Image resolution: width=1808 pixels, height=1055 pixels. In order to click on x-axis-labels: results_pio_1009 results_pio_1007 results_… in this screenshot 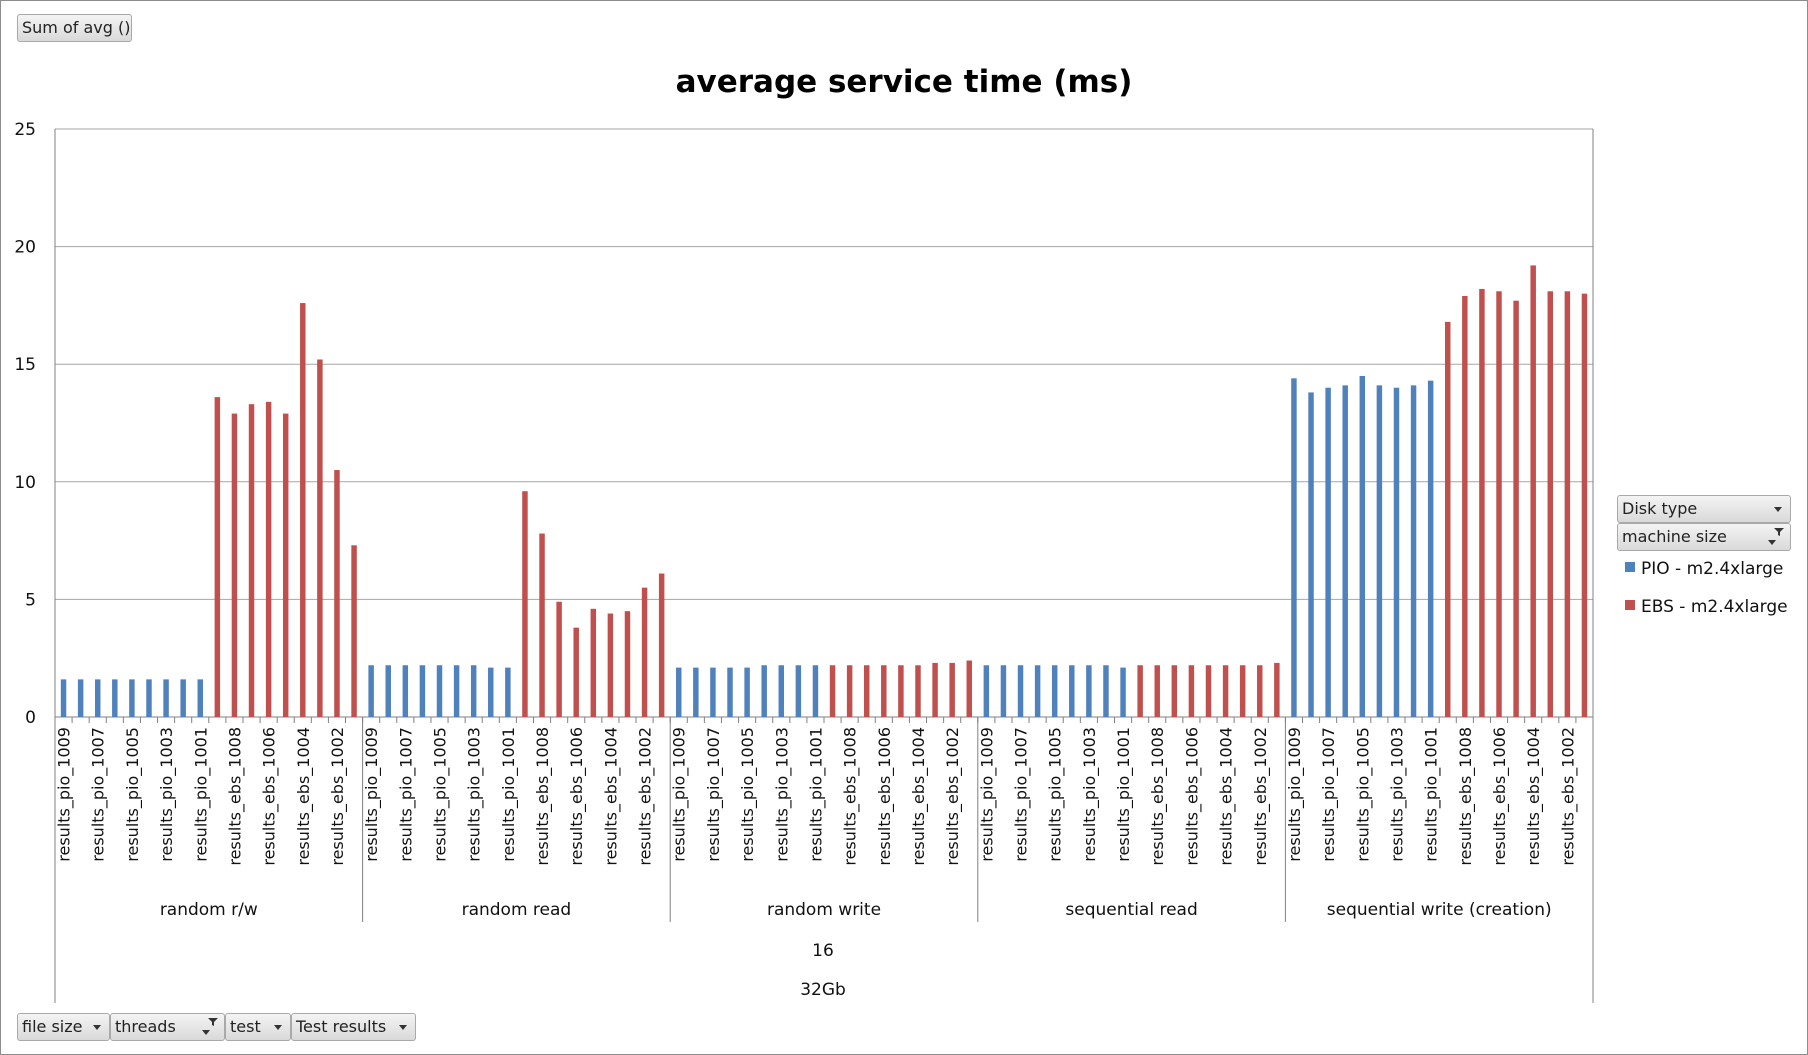, I will do `click(817, 796)`.